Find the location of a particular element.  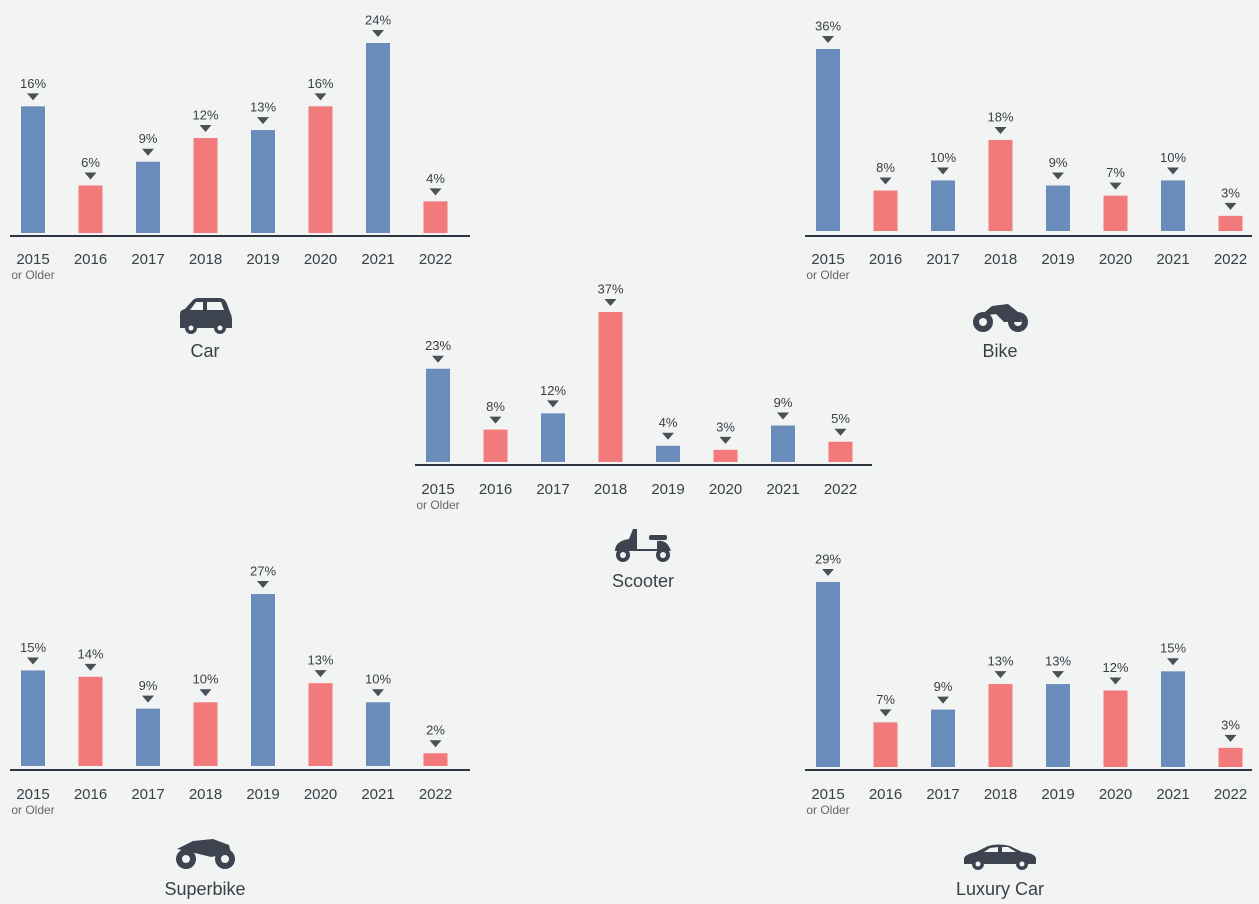

value-label: 16% is located at coordinates (33, 83).